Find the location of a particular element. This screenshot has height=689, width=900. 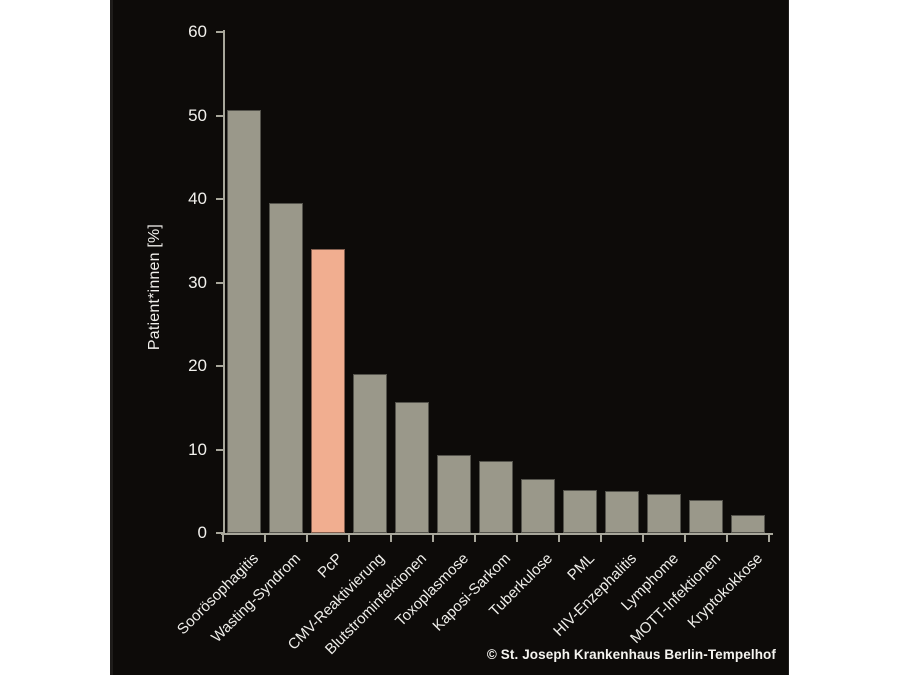

bar-lymphome is located at coordinates (664, 513).